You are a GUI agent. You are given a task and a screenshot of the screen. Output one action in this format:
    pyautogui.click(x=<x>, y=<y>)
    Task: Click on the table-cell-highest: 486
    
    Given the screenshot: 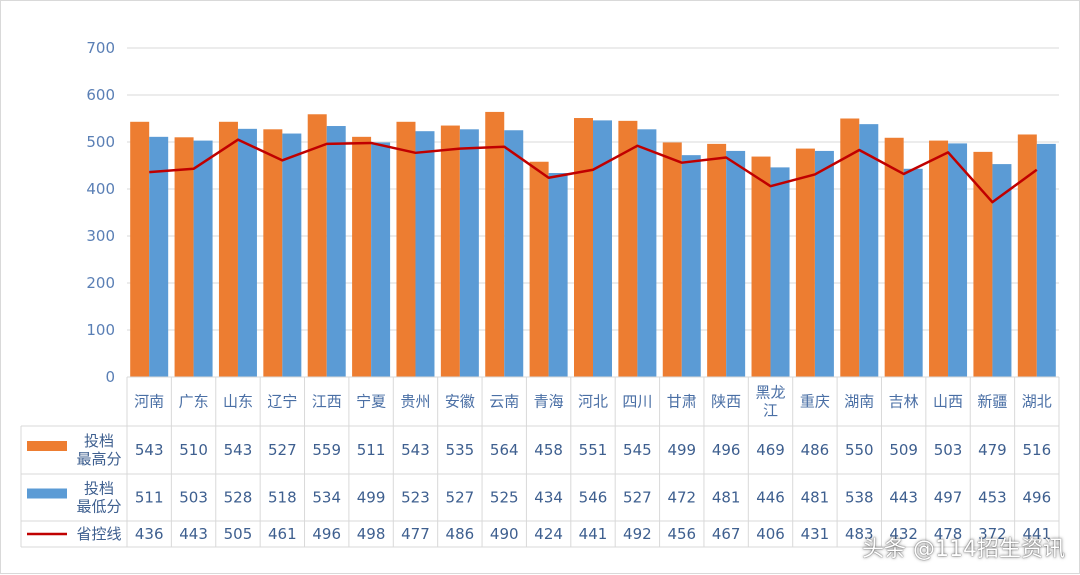 What is the action you would take?
    pyautogui.click(x=815, y=450)
    